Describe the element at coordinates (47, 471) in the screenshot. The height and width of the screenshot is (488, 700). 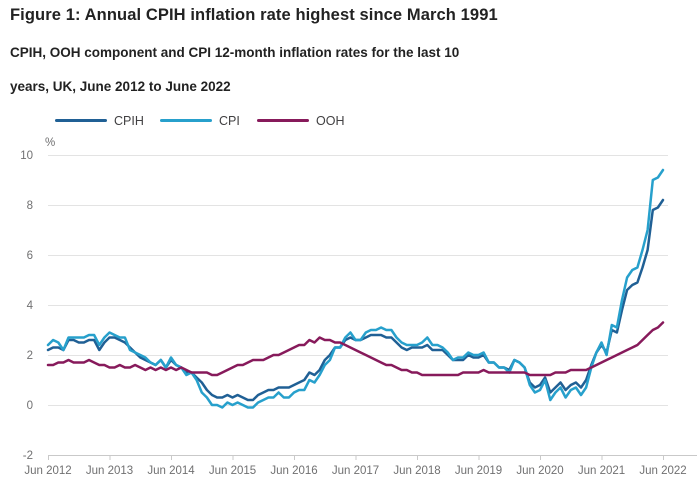
I see `x-tick-label: Jun 2012` at that location.